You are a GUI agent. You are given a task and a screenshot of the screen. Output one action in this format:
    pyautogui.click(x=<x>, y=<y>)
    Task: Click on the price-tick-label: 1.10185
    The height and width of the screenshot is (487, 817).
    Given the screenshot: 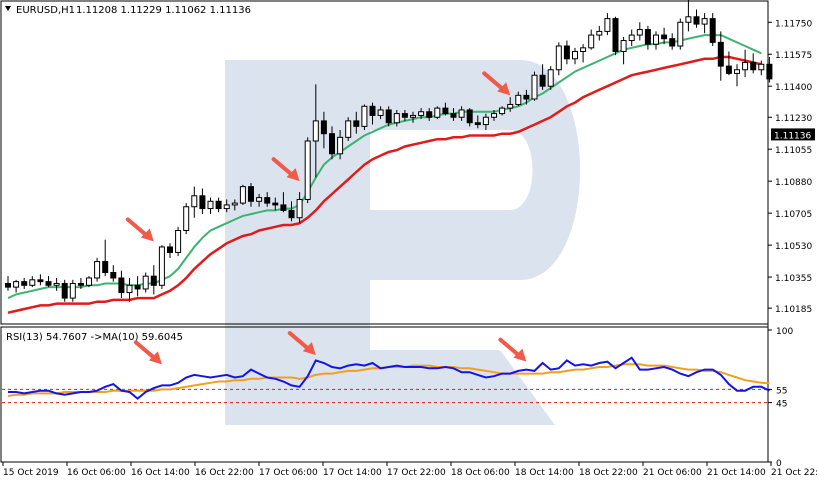 What is the action you would take?
    pyautogui.click(x=793, y=310)
    